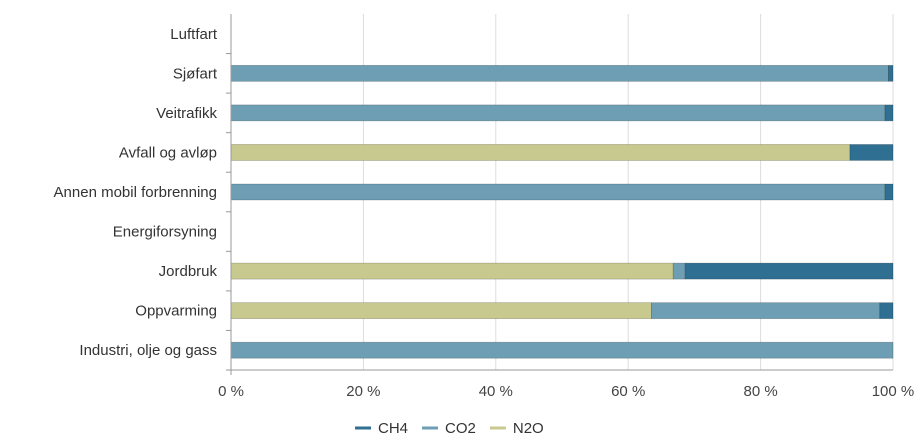  Describe the element at coordinates (188, 271) in the screenshot. I see `category-label: Jordbruk` at that location.